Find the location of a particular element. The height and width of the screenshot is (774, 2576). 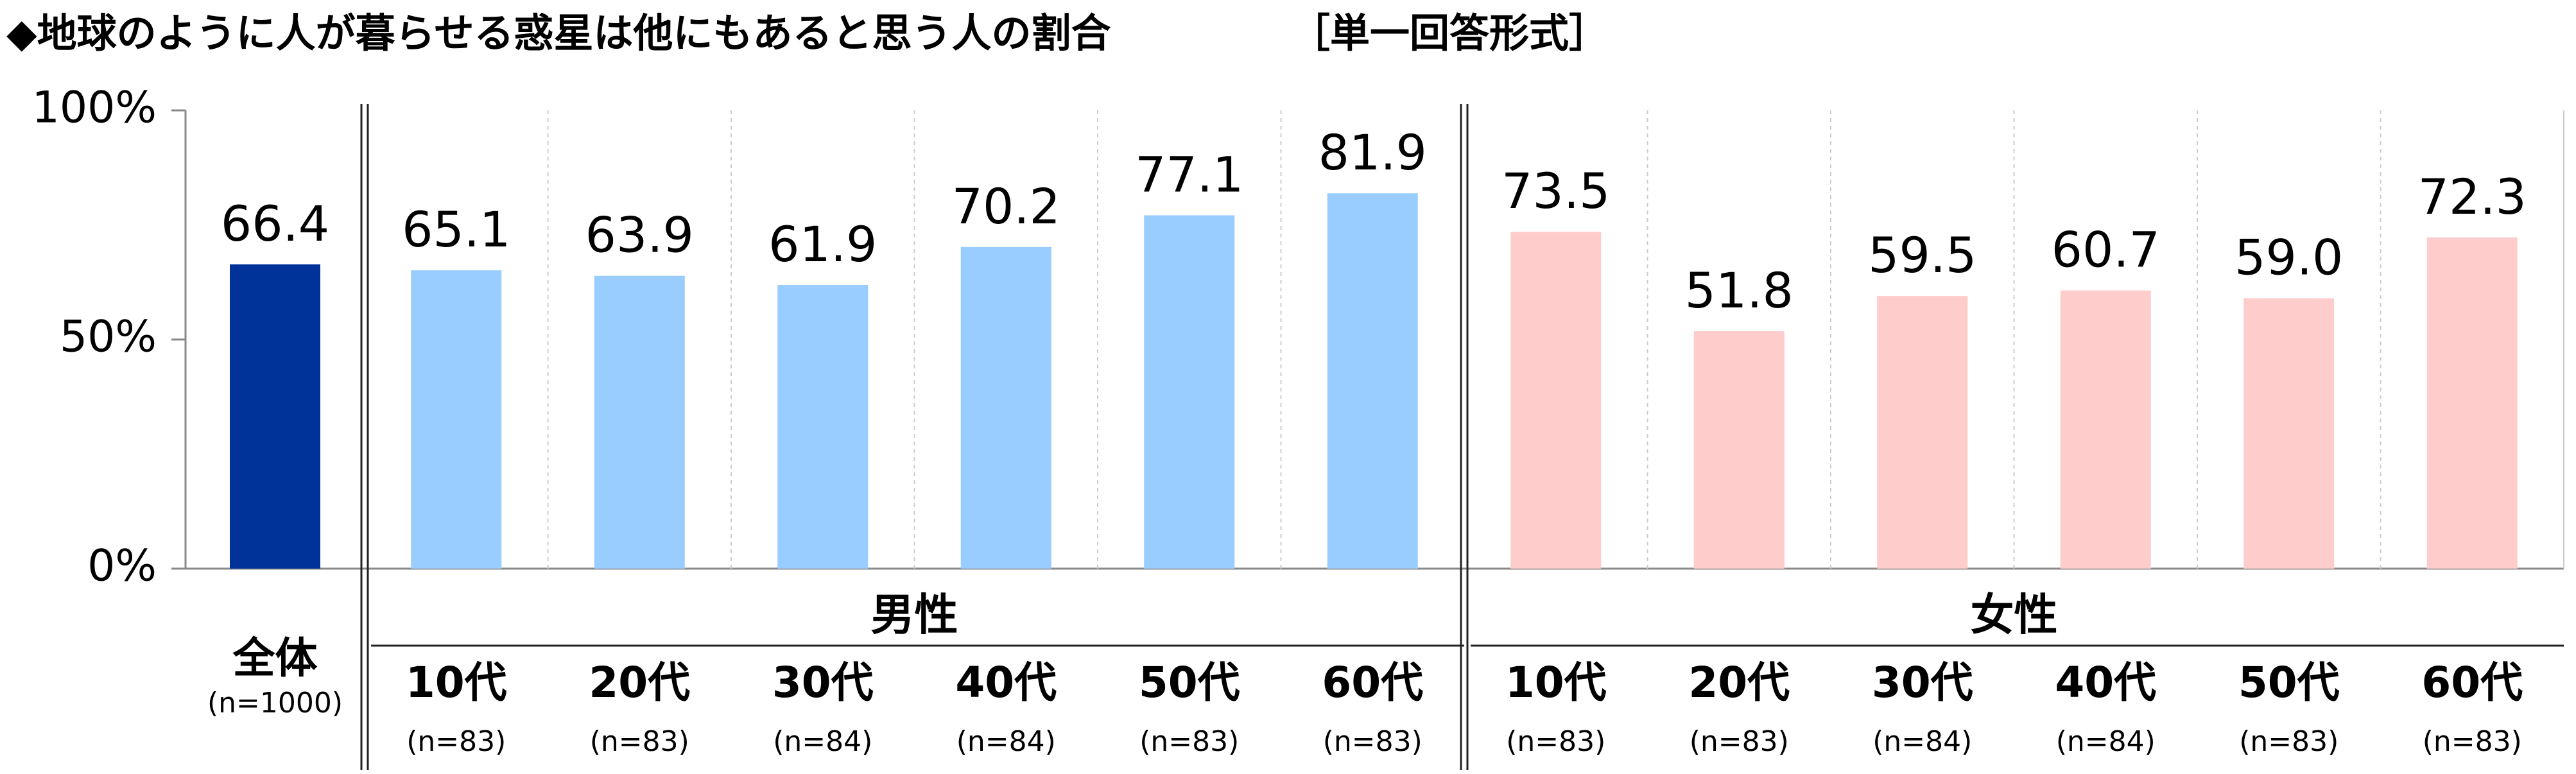

y-tick-label: 50% is located at coordinates (109, 337).